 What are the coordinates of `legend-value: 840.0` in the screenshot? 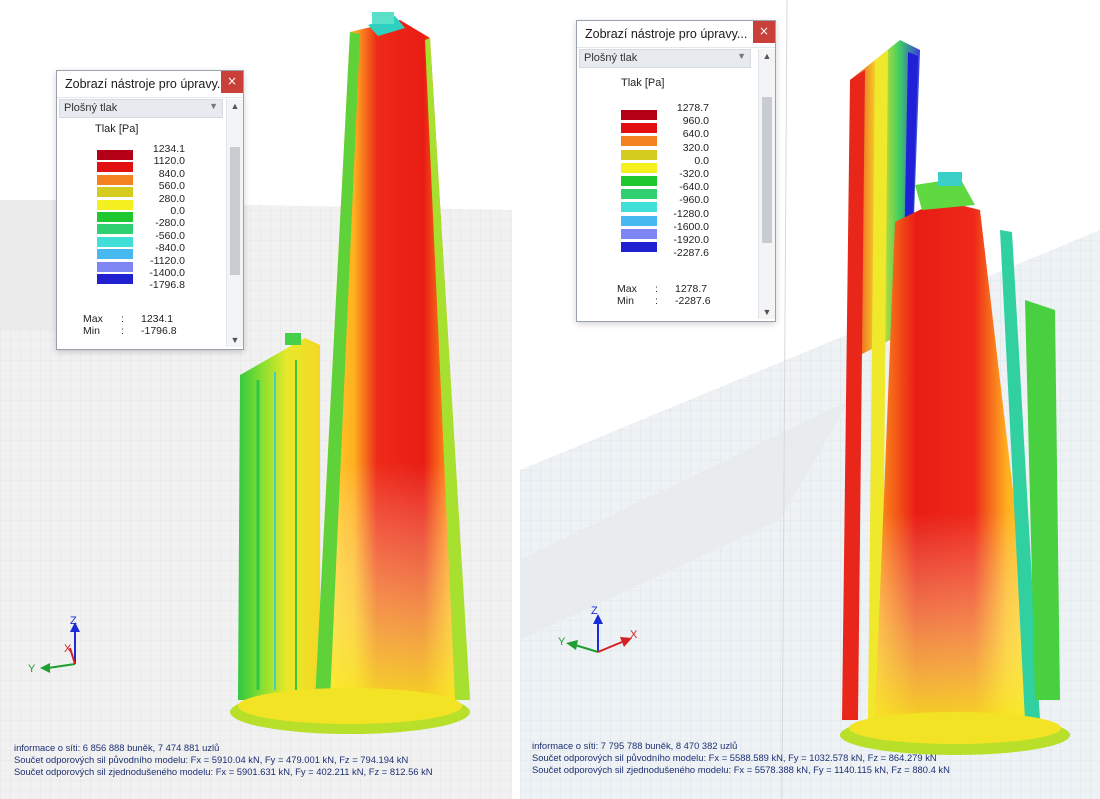 It's located at (171, 173).